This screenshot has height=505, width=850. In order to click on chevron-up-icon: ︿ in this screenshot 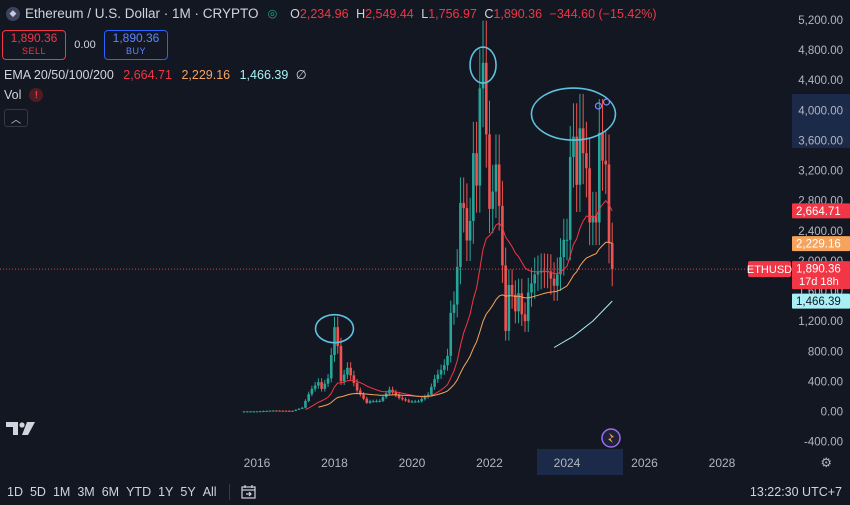, I will do `click(16, 120)`.